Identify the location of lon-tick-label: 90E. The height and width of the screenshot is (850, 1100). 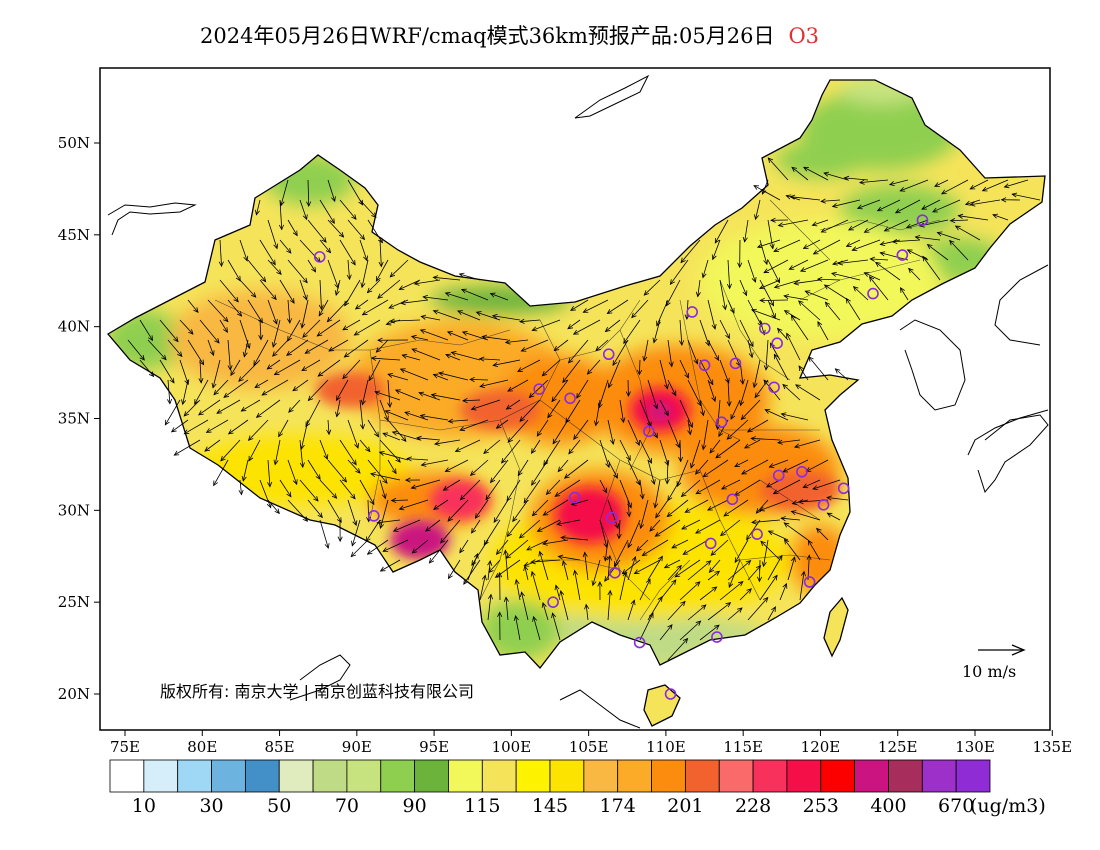
(357, 747).